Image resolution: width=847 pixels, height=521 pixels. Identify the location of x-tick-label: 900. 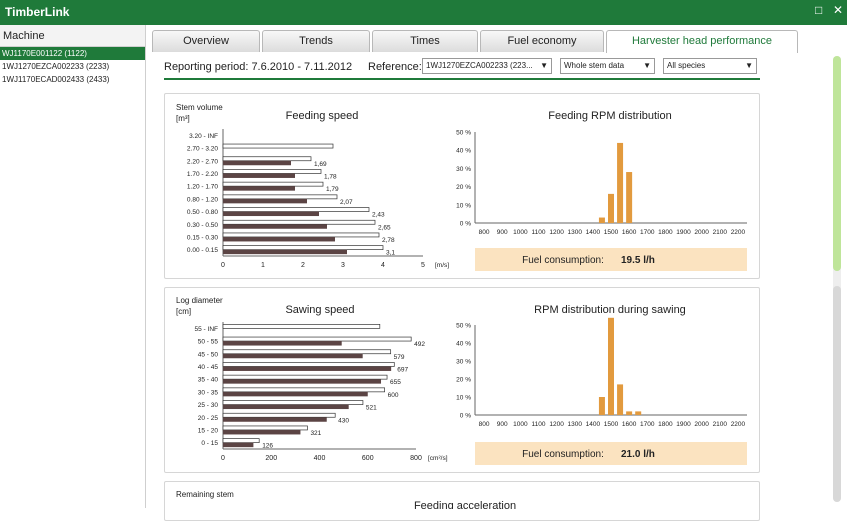
(502, 232).